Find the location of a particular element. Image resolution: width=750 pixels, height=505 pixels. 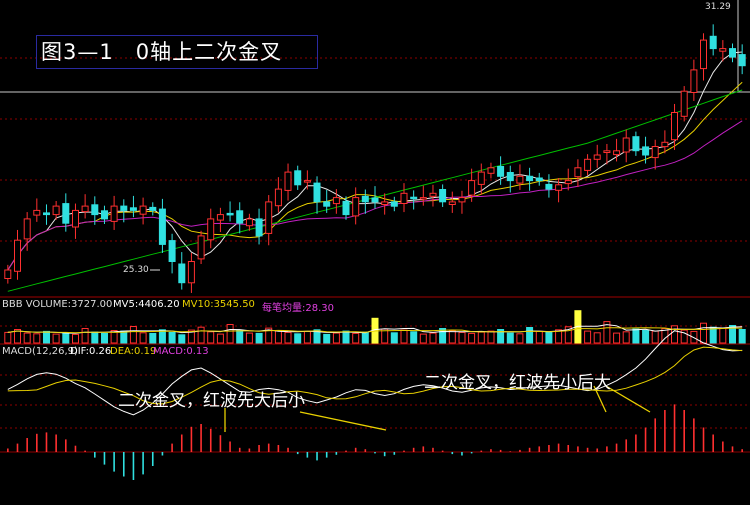

price-low-label: 25.30 is located at coordinates (136, 270).